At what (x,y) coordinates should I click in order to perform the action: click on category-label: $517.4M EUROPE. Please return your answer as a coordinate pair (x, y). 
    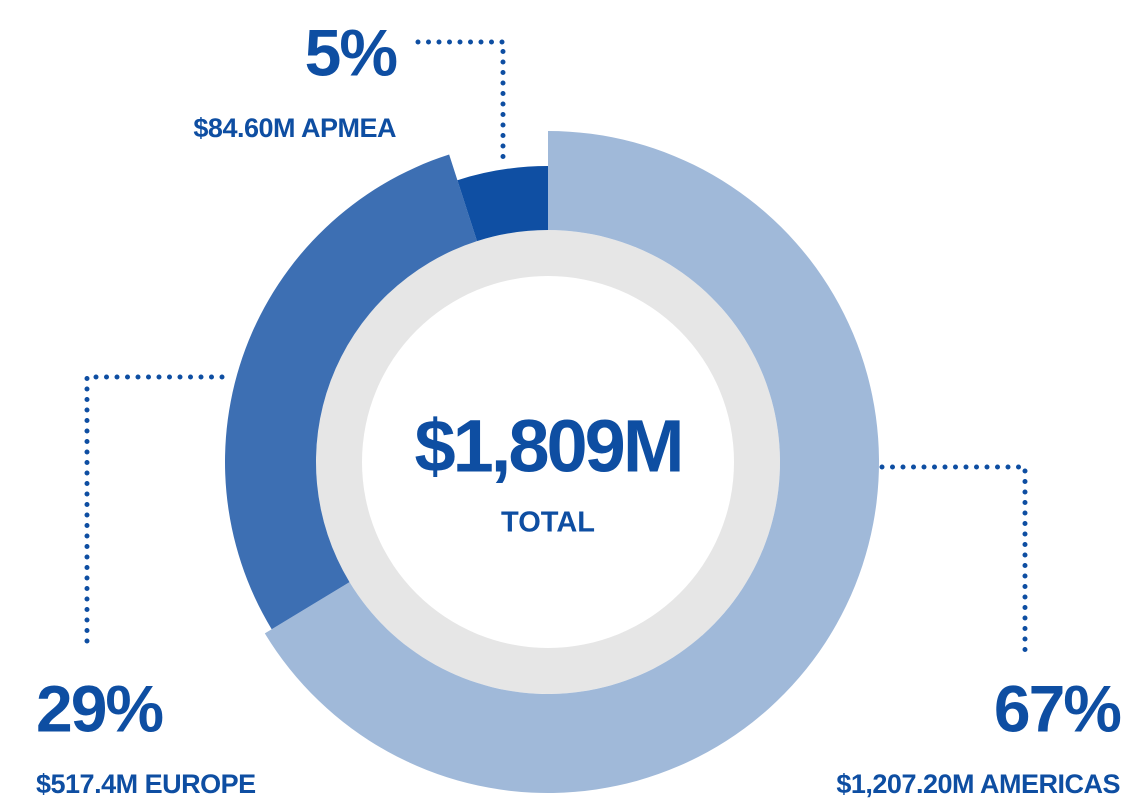
    Looking at the image, I should click on (146, 784).